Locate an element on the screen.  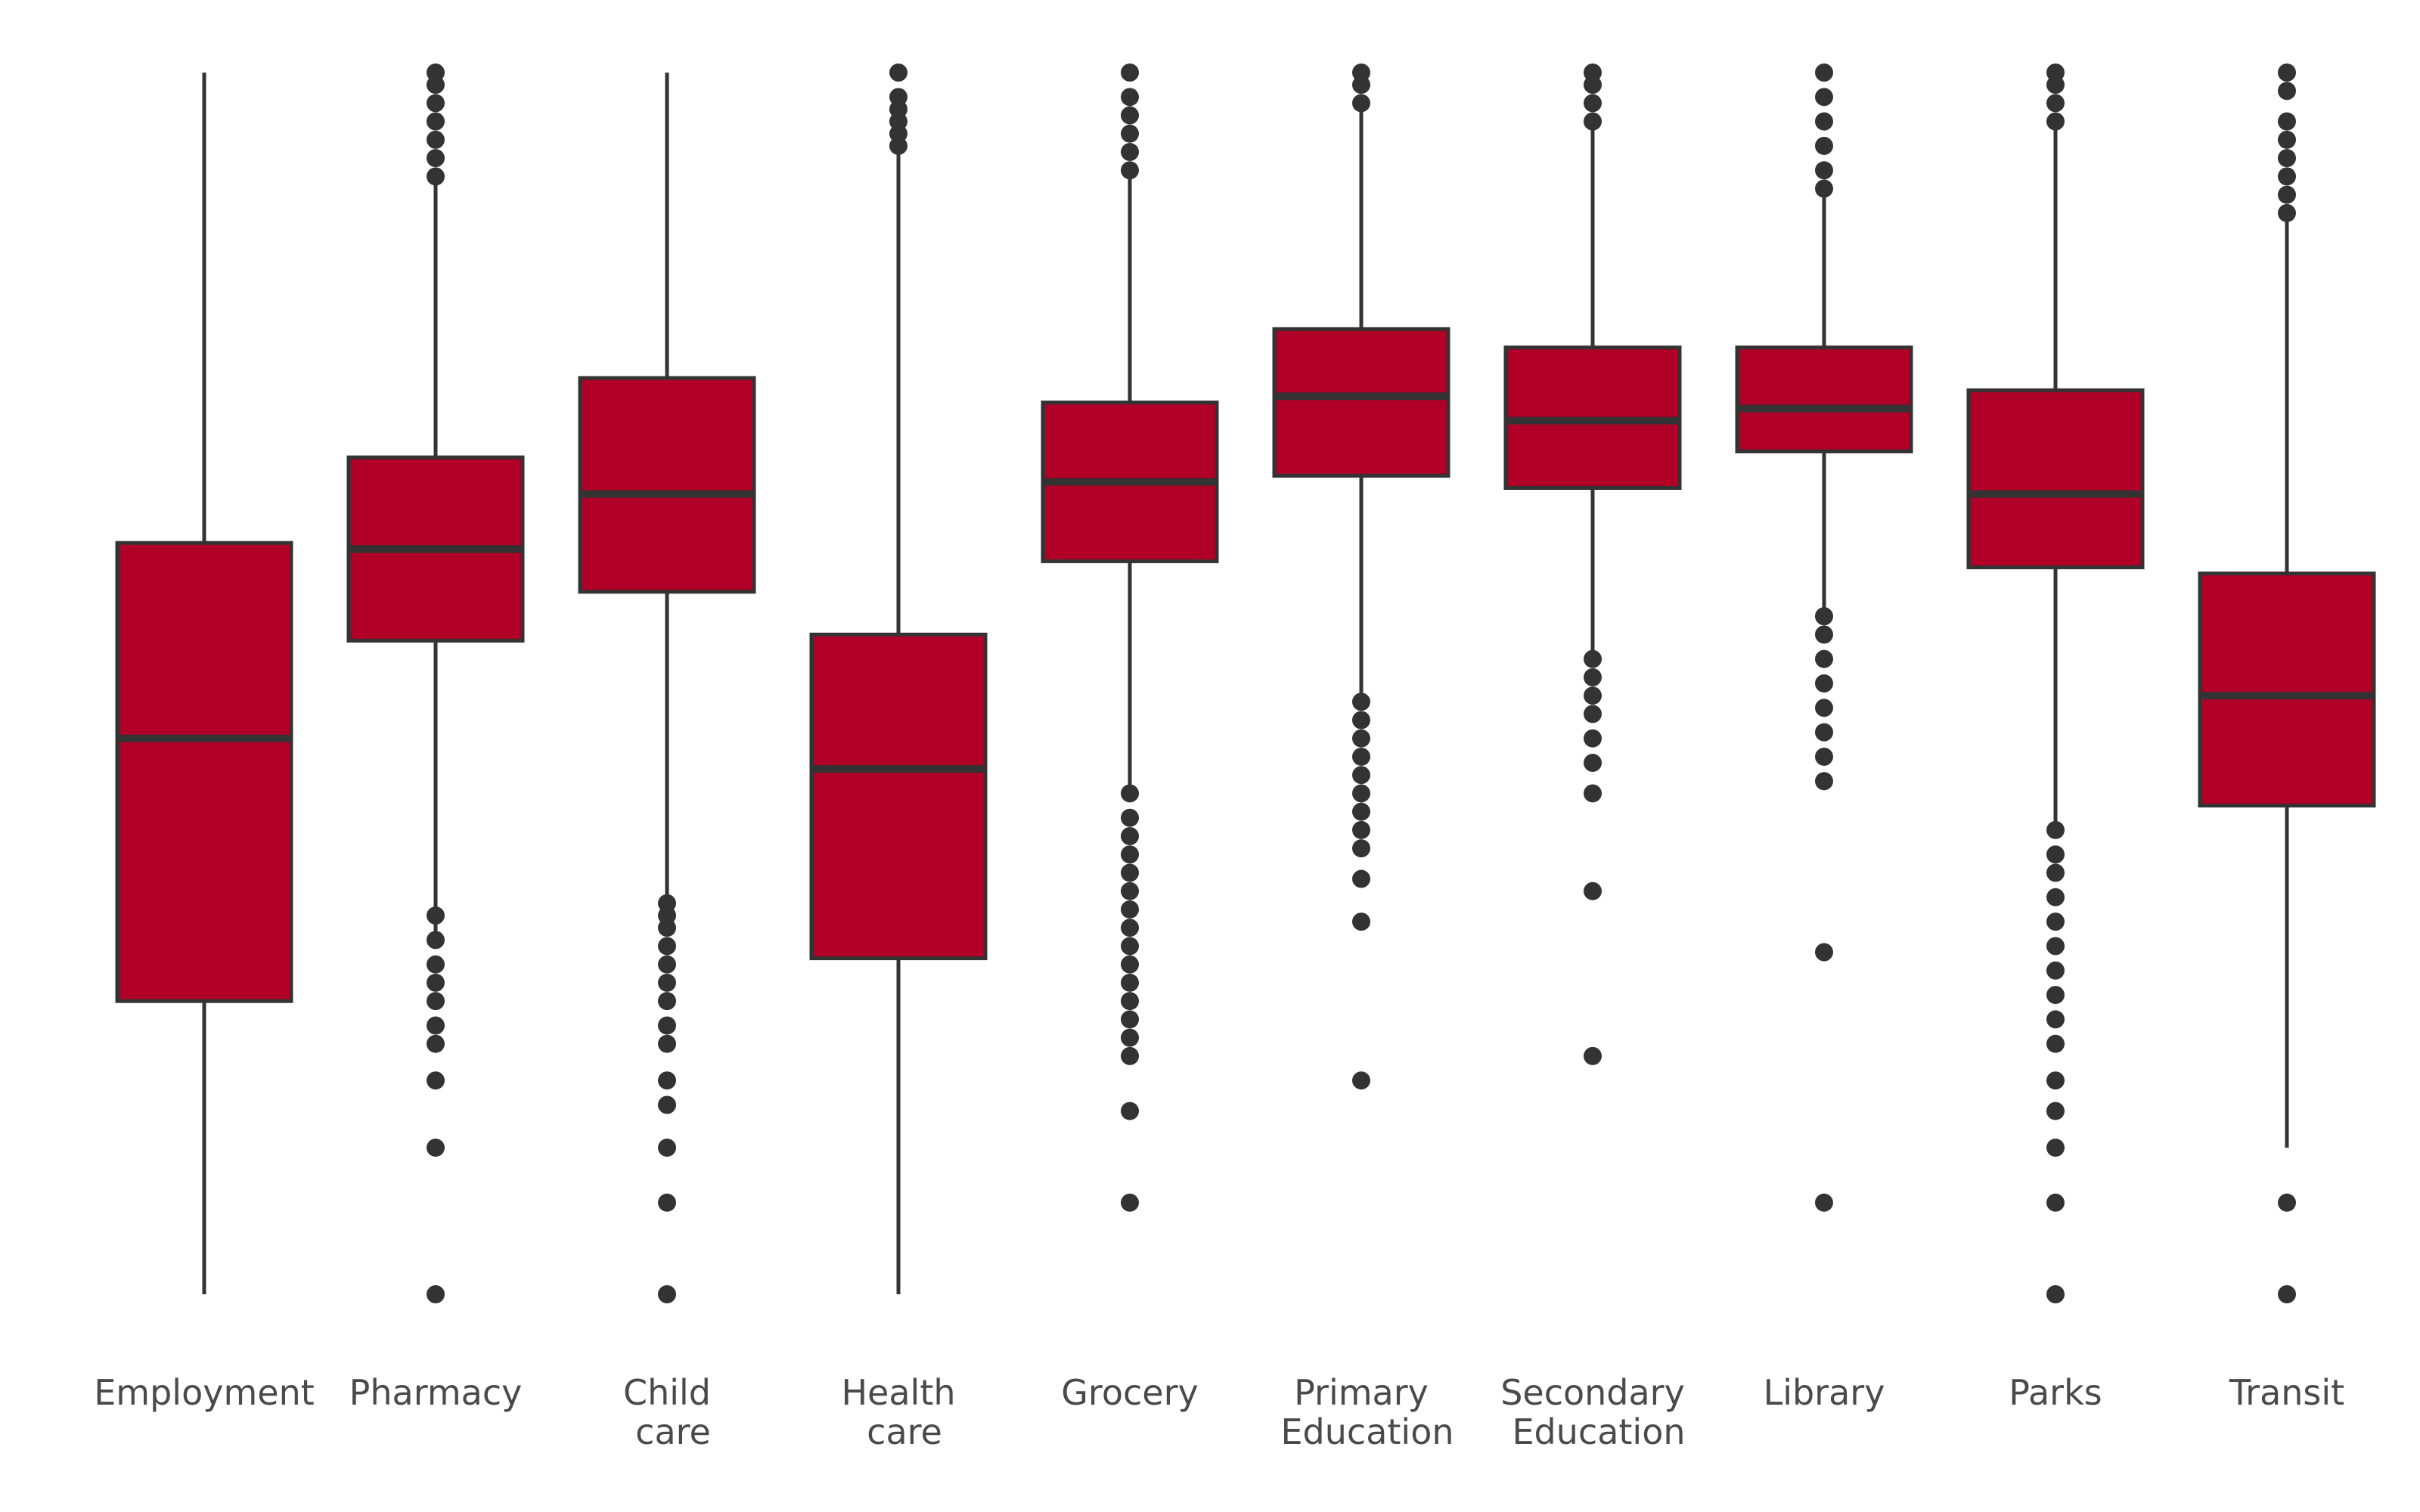
category-label: Secondary Education is located at coordinates (1592, 1412).